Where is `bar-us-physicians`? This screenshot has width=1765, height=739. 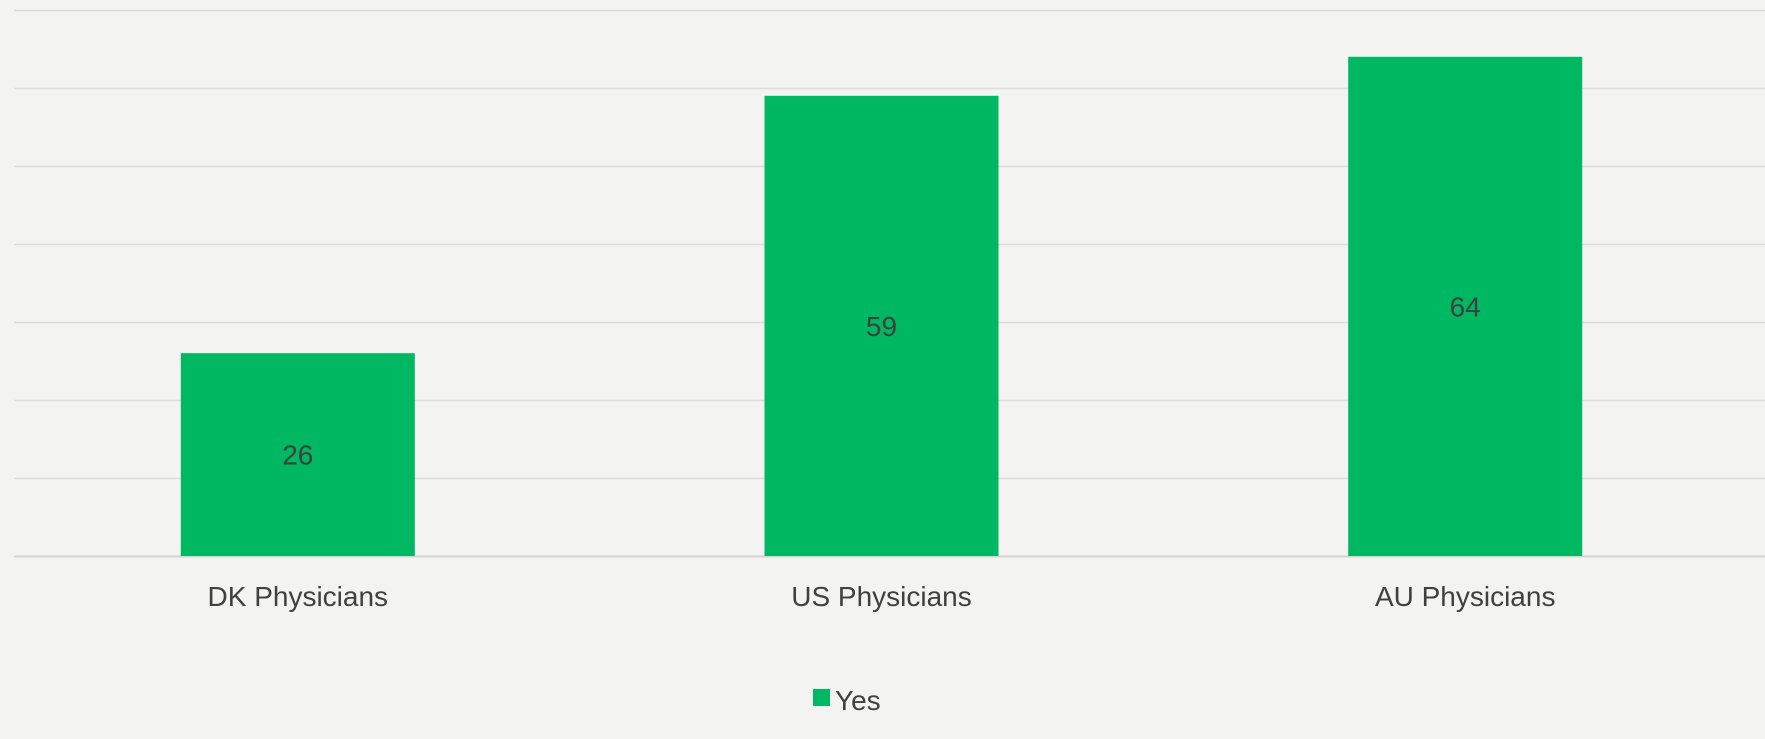 bar-us-physicians is located at coordinates (881, 326).